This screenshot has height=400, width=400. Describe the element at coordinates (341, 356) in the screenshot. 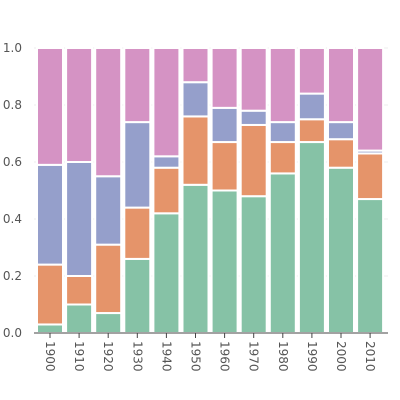

I see `x-tick-label: 2000` at that location.